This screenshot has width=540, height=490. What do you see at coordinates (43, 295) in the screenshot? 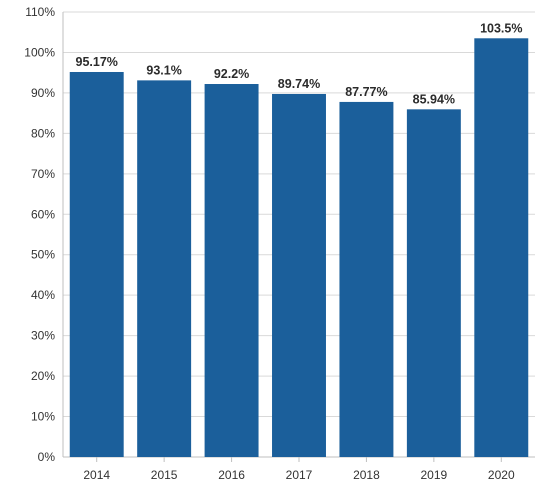
I see `y-tick-label: 40%` at bounding box center [43, 295].